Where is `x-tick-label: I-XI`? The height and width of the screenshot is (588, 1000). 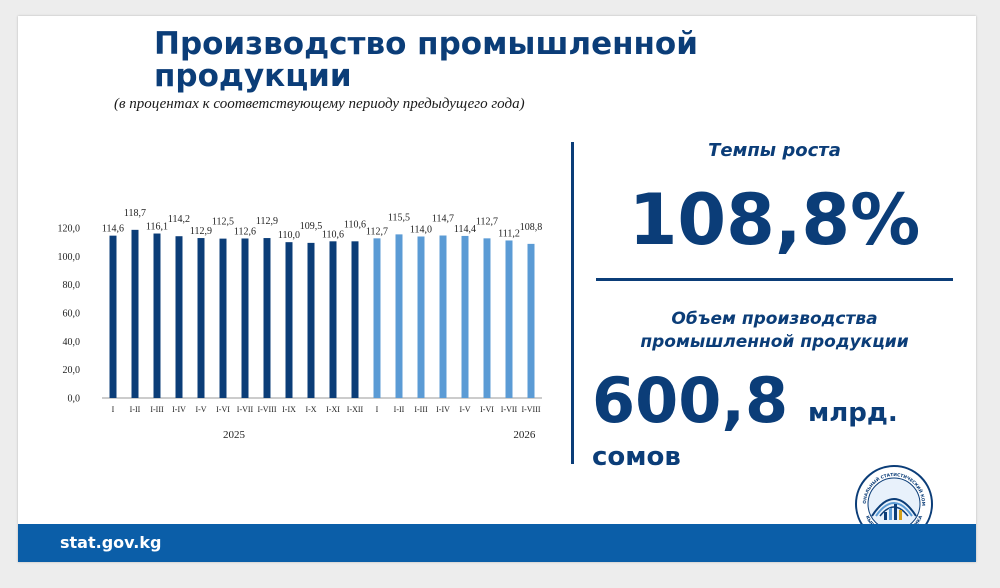 x-tick-label: I-XI is located at coordinates (333, 409).